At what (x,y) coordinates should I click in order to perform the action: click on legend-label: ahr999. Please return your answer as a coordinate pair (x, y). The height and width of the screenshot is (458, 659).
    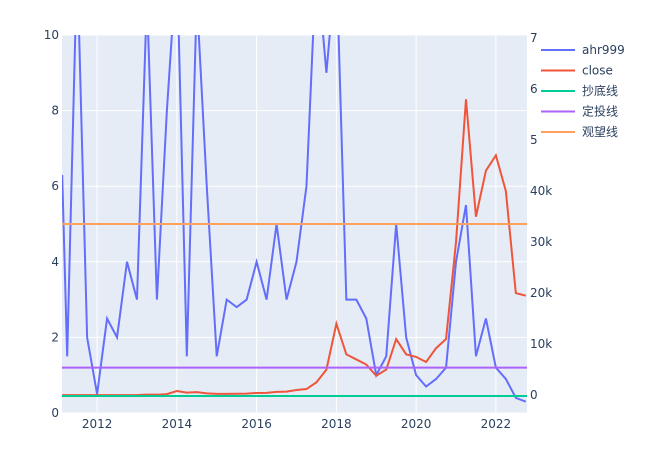
    Looking at the image, I should click on (603, 50).